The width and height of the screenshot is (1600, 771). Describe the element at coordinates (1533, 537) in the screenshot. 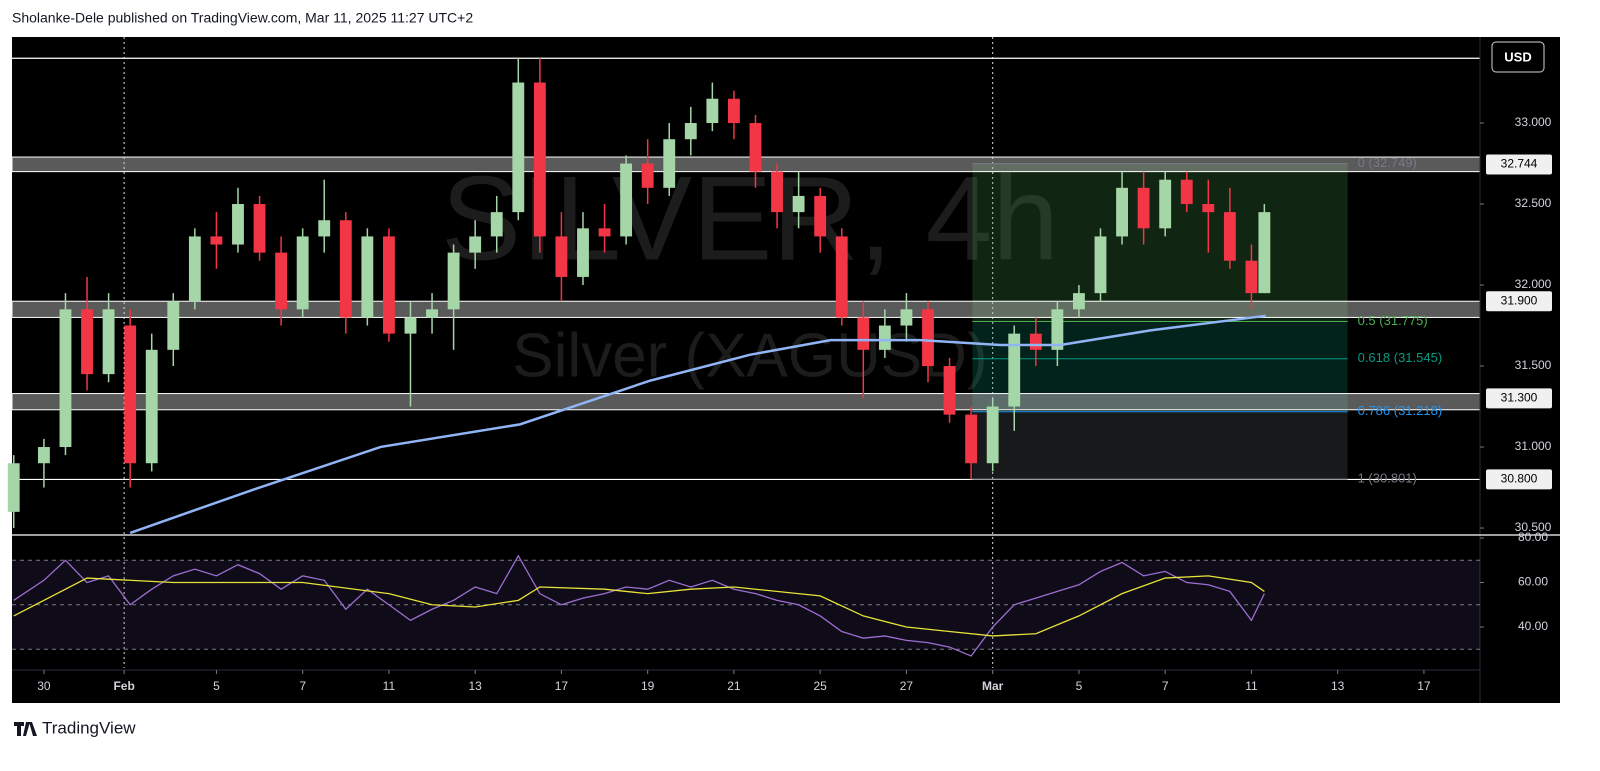

I see `y-tick-label: 80.00` at that location.